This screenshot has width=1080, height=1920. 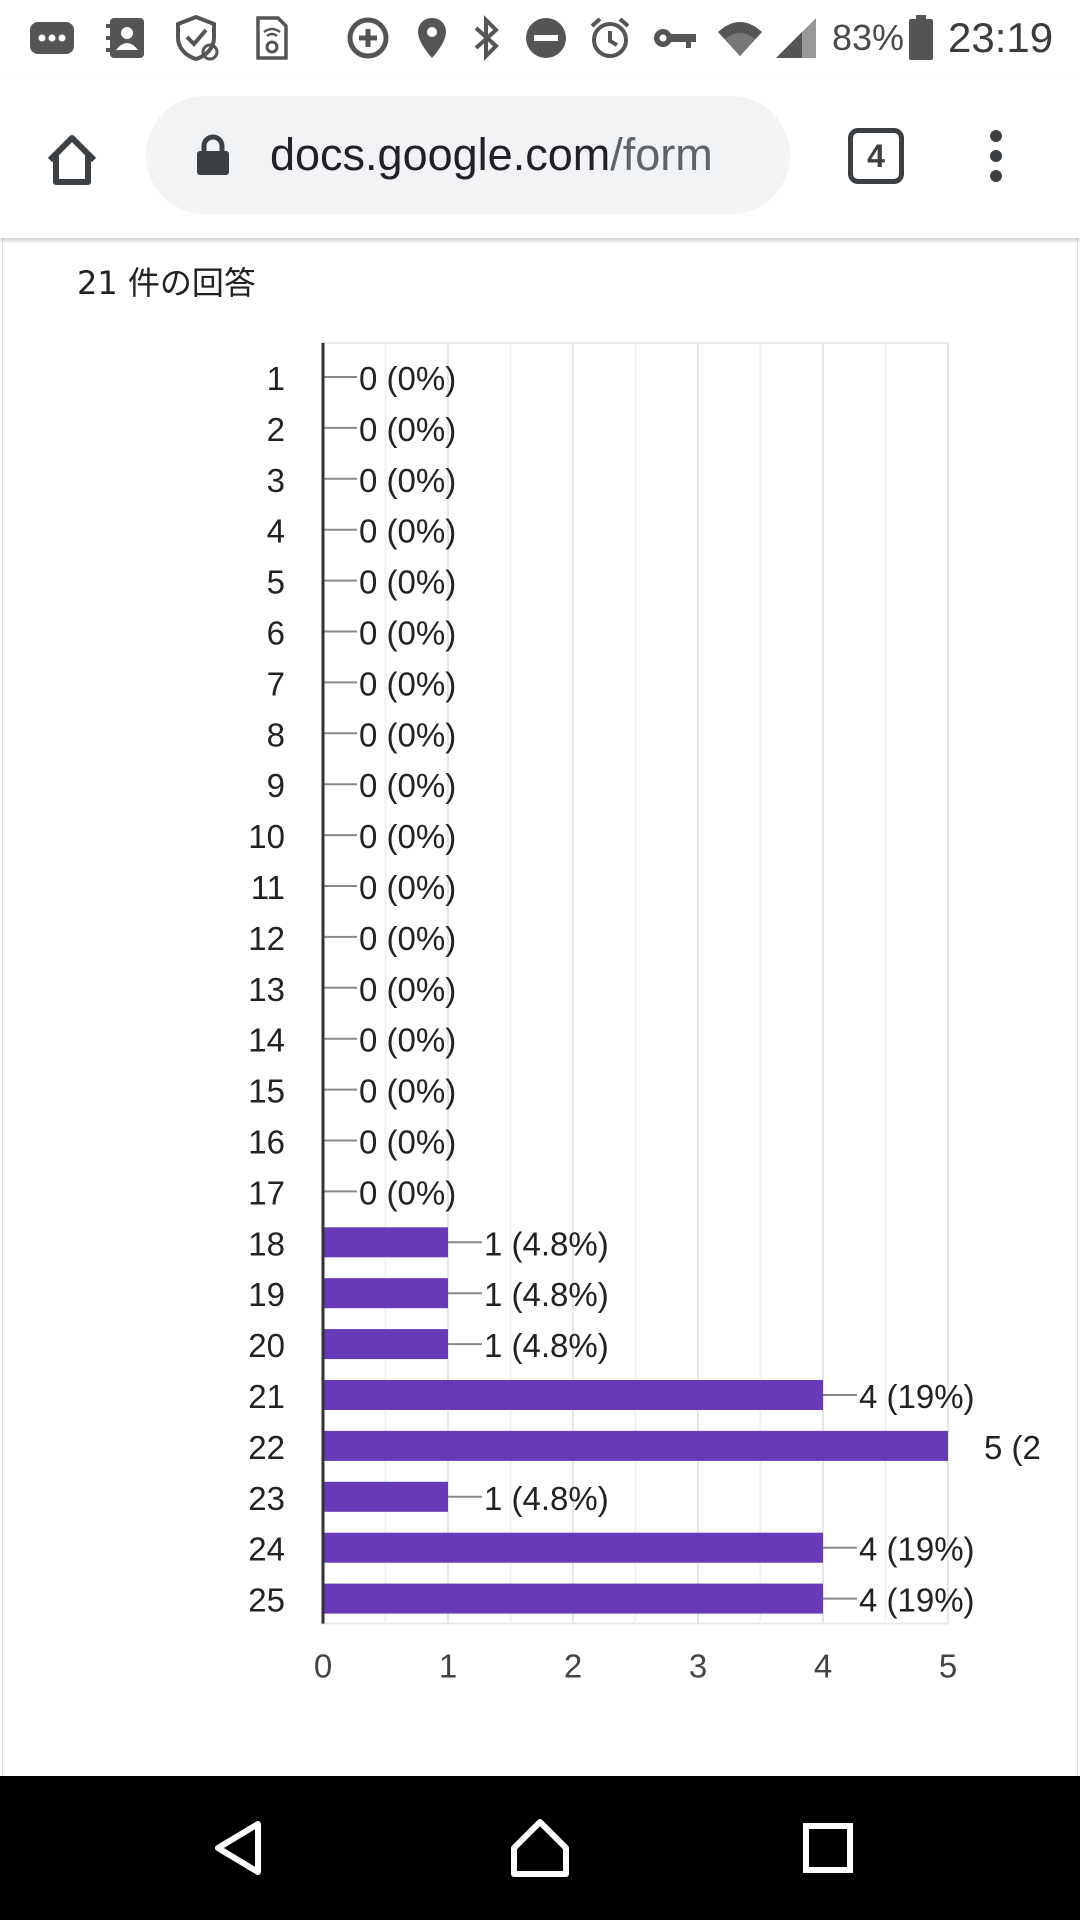 What do you see at coordinates (698, 1666) in the screenshot?
I see `x-tick-label: 3` at bounding box center [698, 1666].